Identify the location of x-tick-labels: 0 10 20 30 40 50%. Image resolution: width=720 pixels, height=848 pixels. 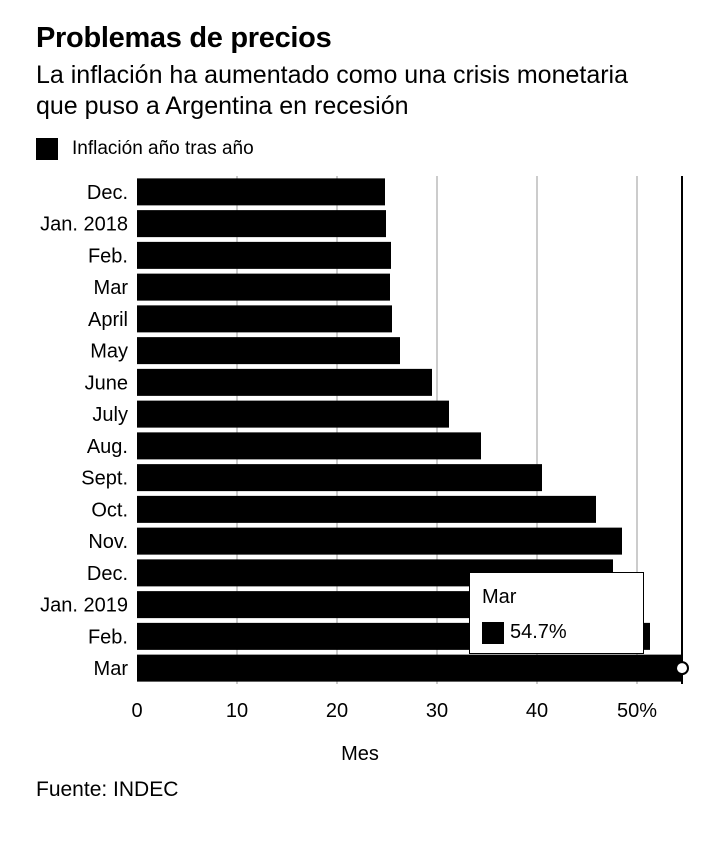
(394, 711).